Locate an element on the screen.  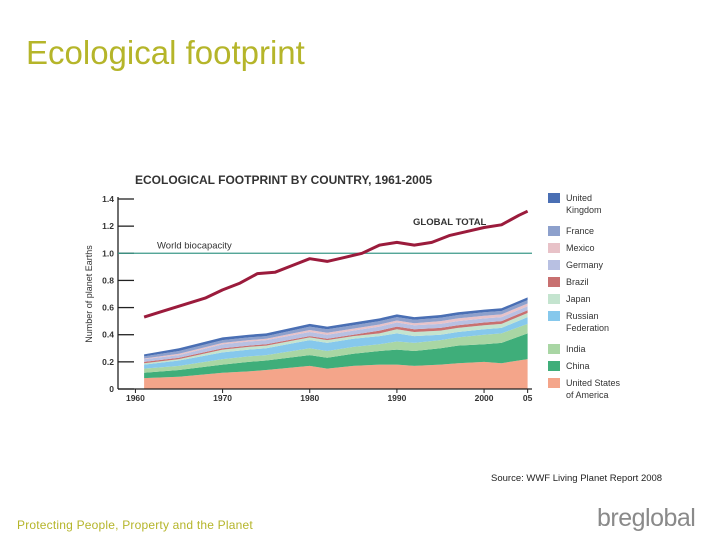
legend-item: United States of America is located at coordinates (584, 389).